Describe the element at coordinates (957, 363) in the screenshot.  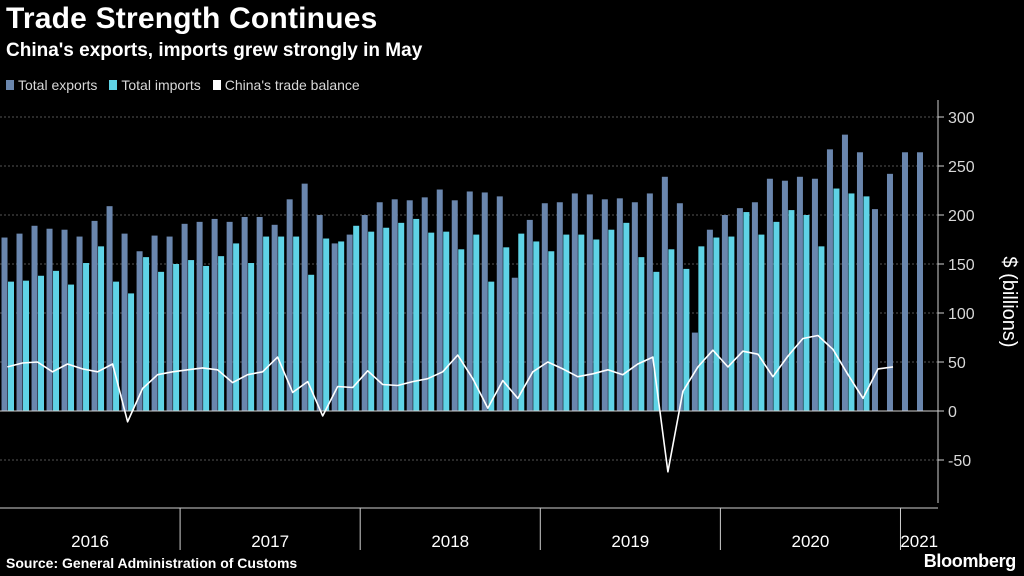
I see `y-tick-label: 50` at that location.